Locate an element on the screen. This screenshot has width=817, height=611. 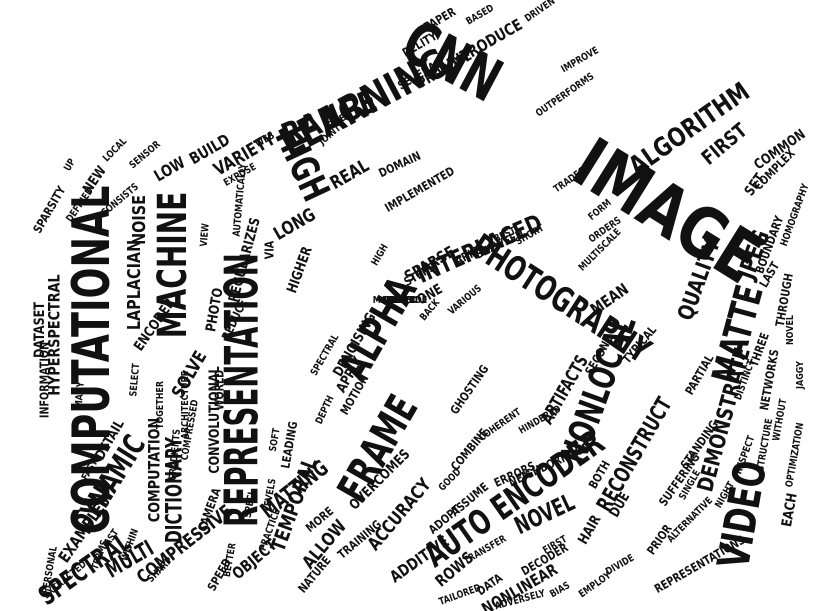
cloud-word: VARIOUS is located at coordinates (465, 300).